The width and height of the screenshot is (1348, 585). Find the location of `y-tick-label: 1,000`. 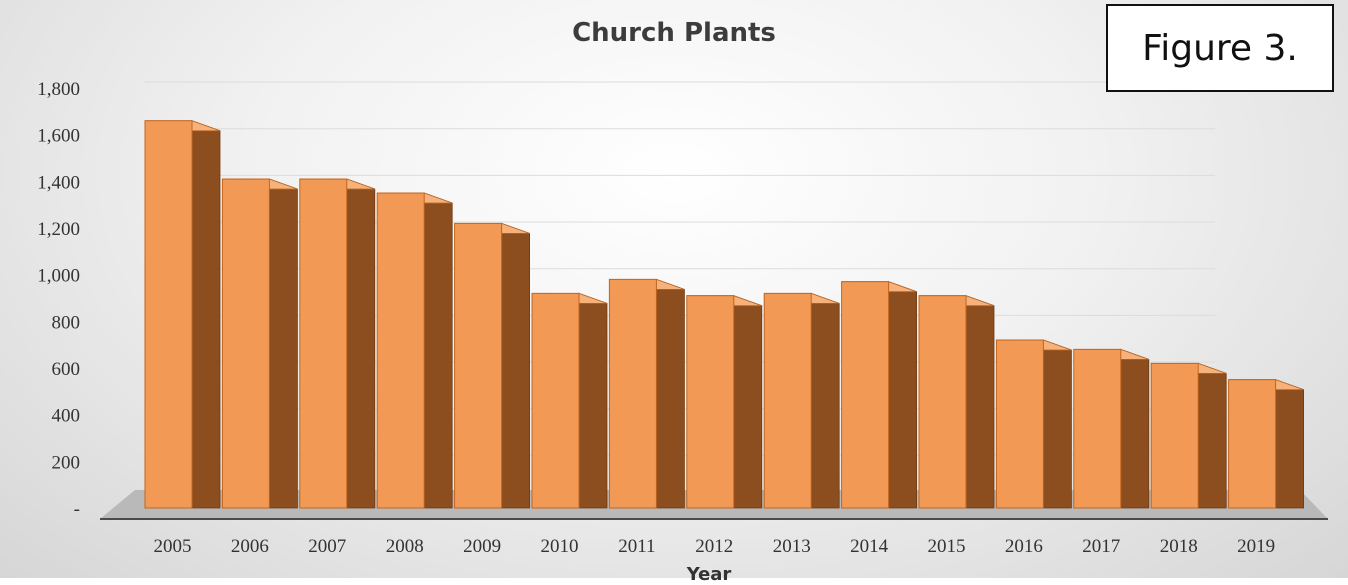

y-tick-label: 1,000 is located at coordinates (58, 276).